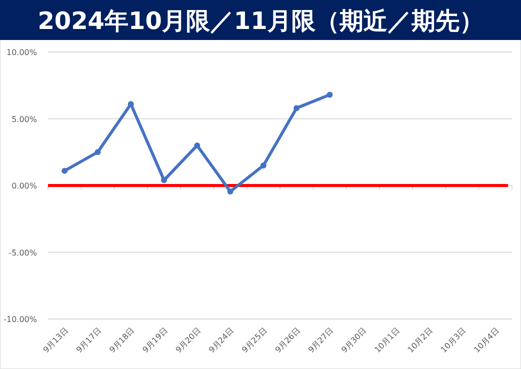  What do you see at coordinates (21, 319) in the screenshot?
I see `y-tick-label: -10.00%` at bounding box center [21, 319].